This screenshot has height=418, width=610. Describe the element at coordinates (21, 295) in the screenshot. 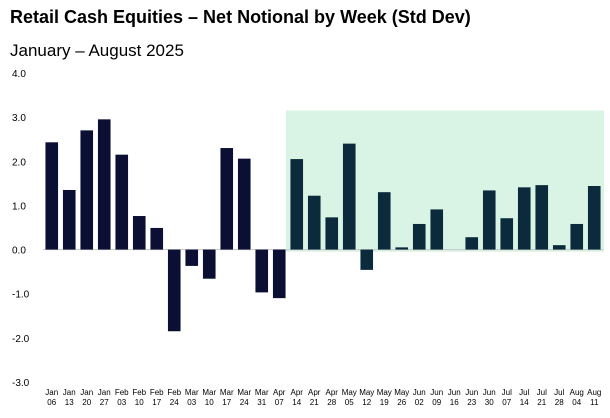

I see `y-tick-label: -1.0` at that location.